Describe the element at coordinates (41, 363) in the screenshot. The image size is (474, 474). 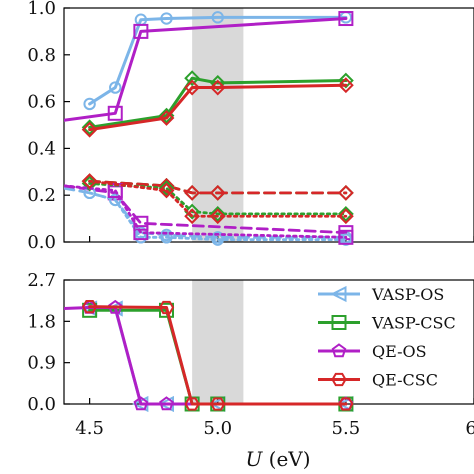
I see `y-tick-label: 0.9` at that location.